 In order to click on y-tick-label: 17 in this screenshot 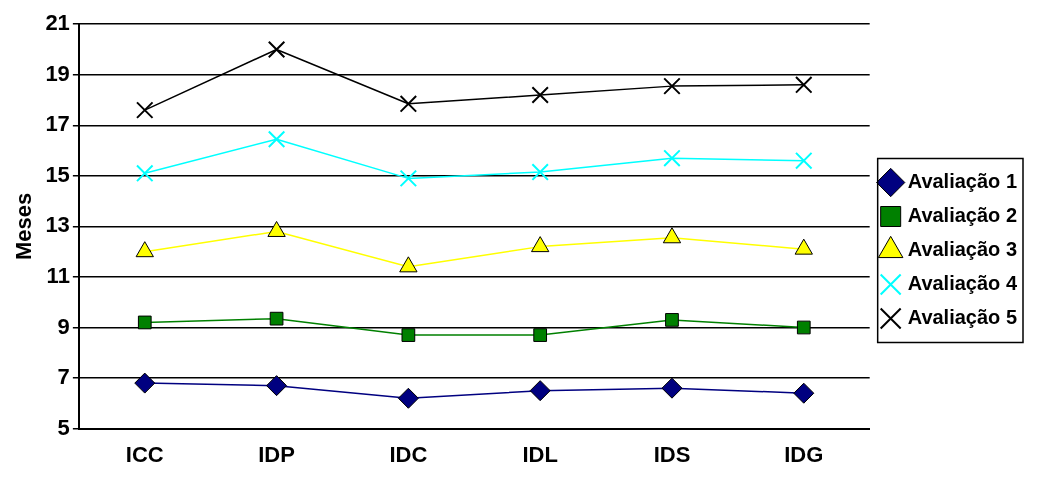, I will do `click(57, 124)`.